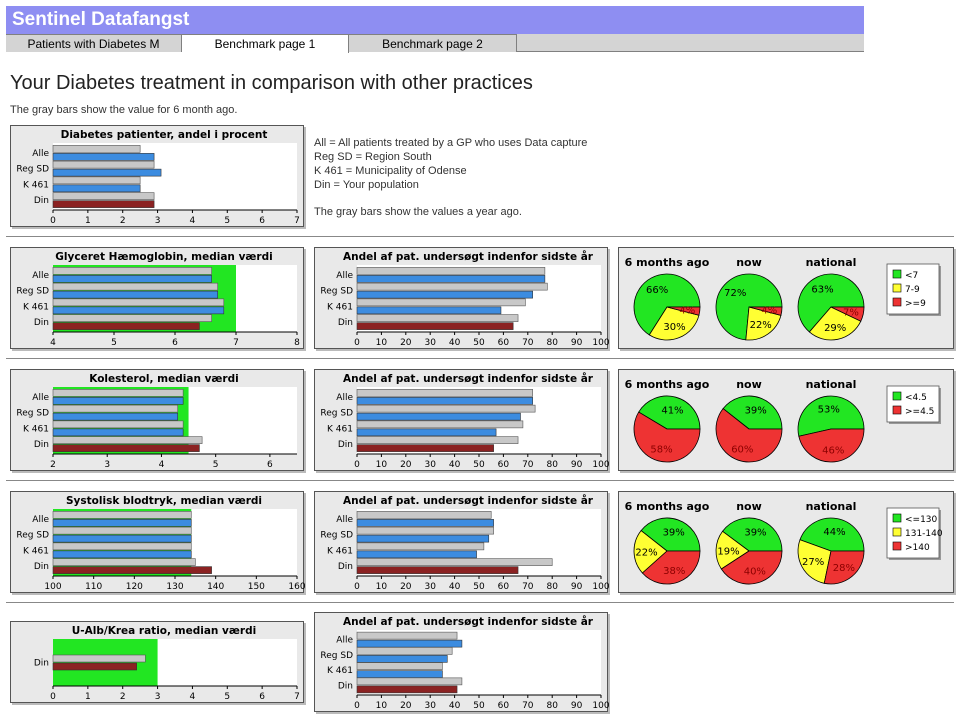 Image resolution: width=960 pixels, height=714 pixels. Describe the element at coordinates (672, 410) in the screenshot. I see `pie-percent-label: 41%` at that location.